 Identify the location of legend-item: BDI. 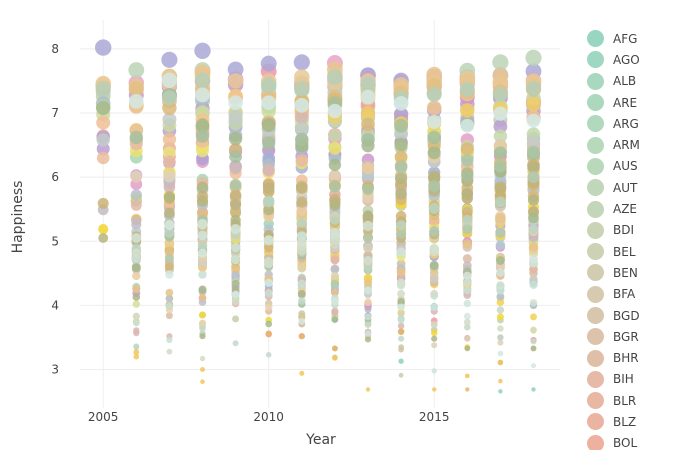
(639, 230).